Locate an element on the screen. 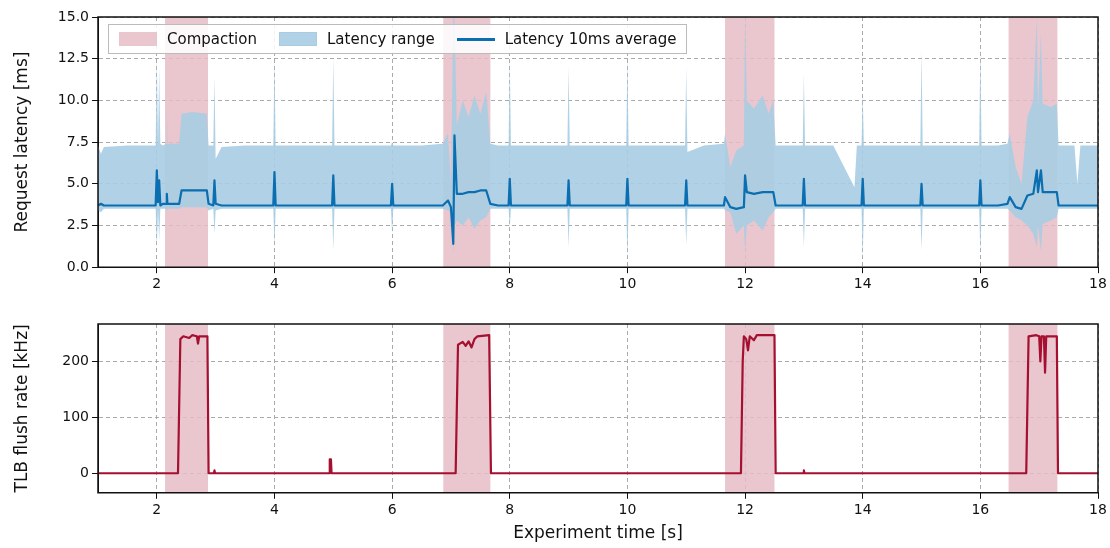  y-tick-label: 5.0 is located at coordinates (77, 182).